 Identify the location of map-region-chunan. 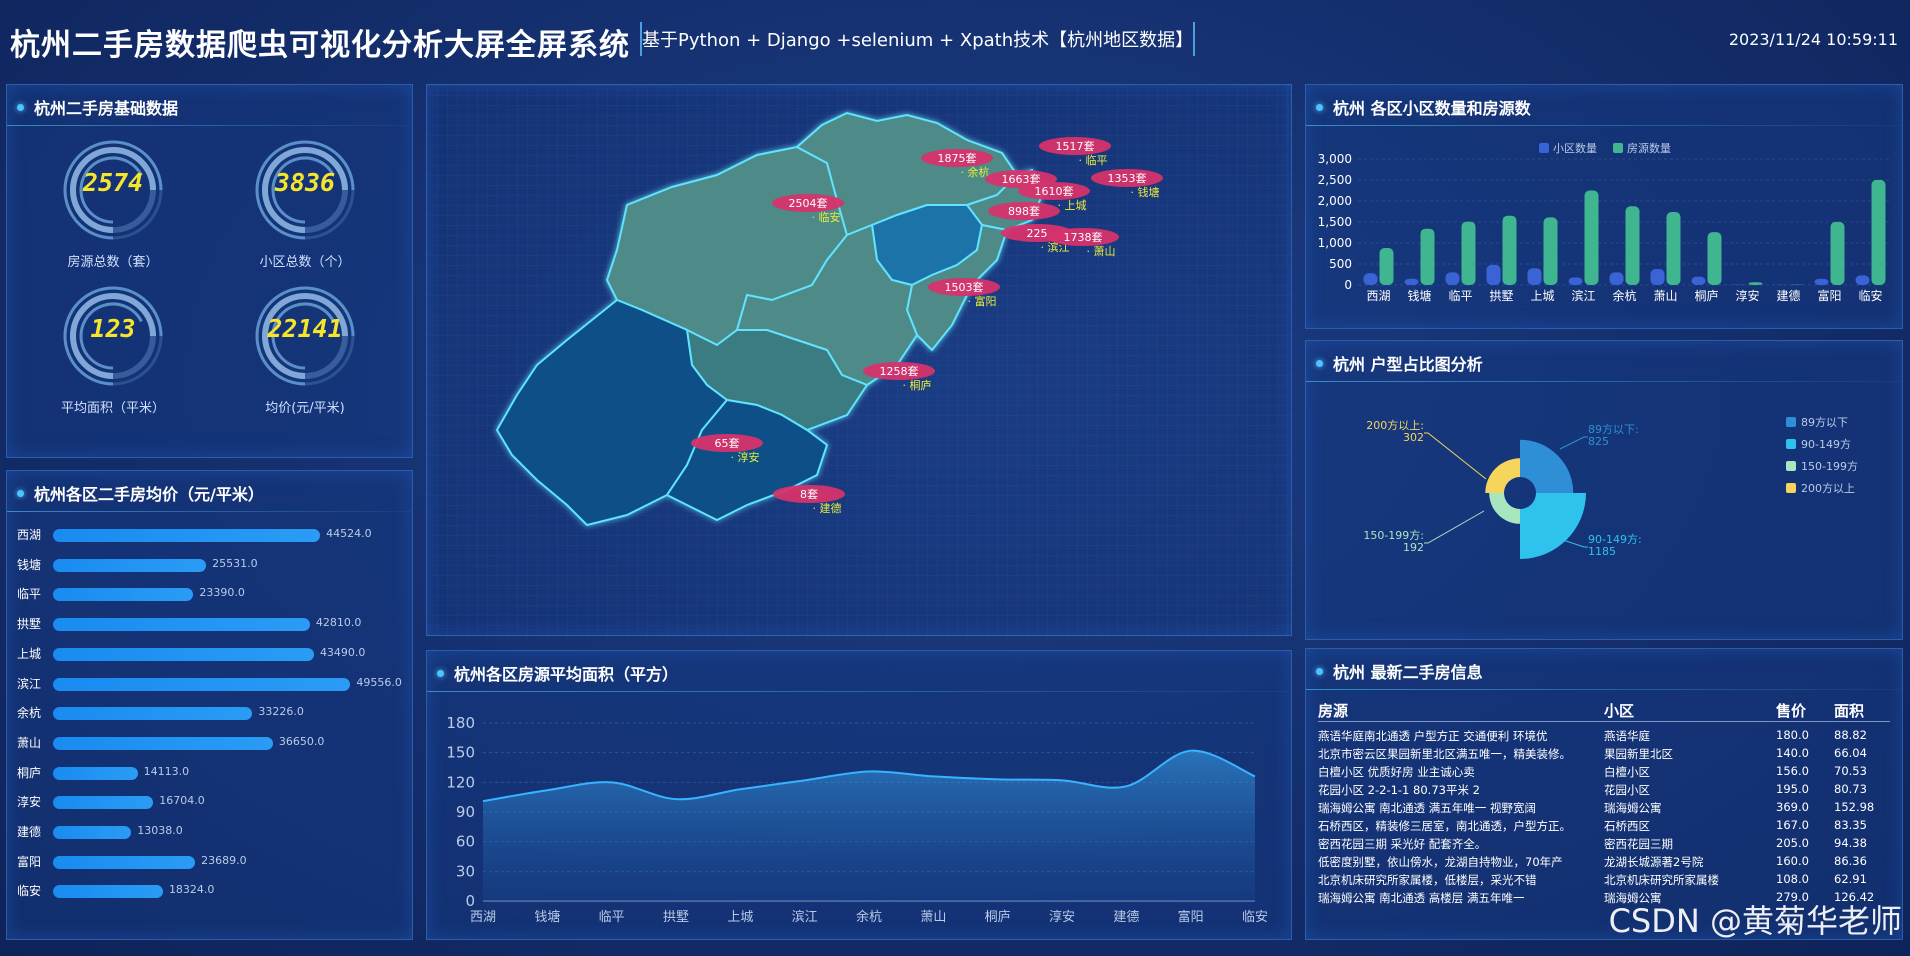
(612, 412).